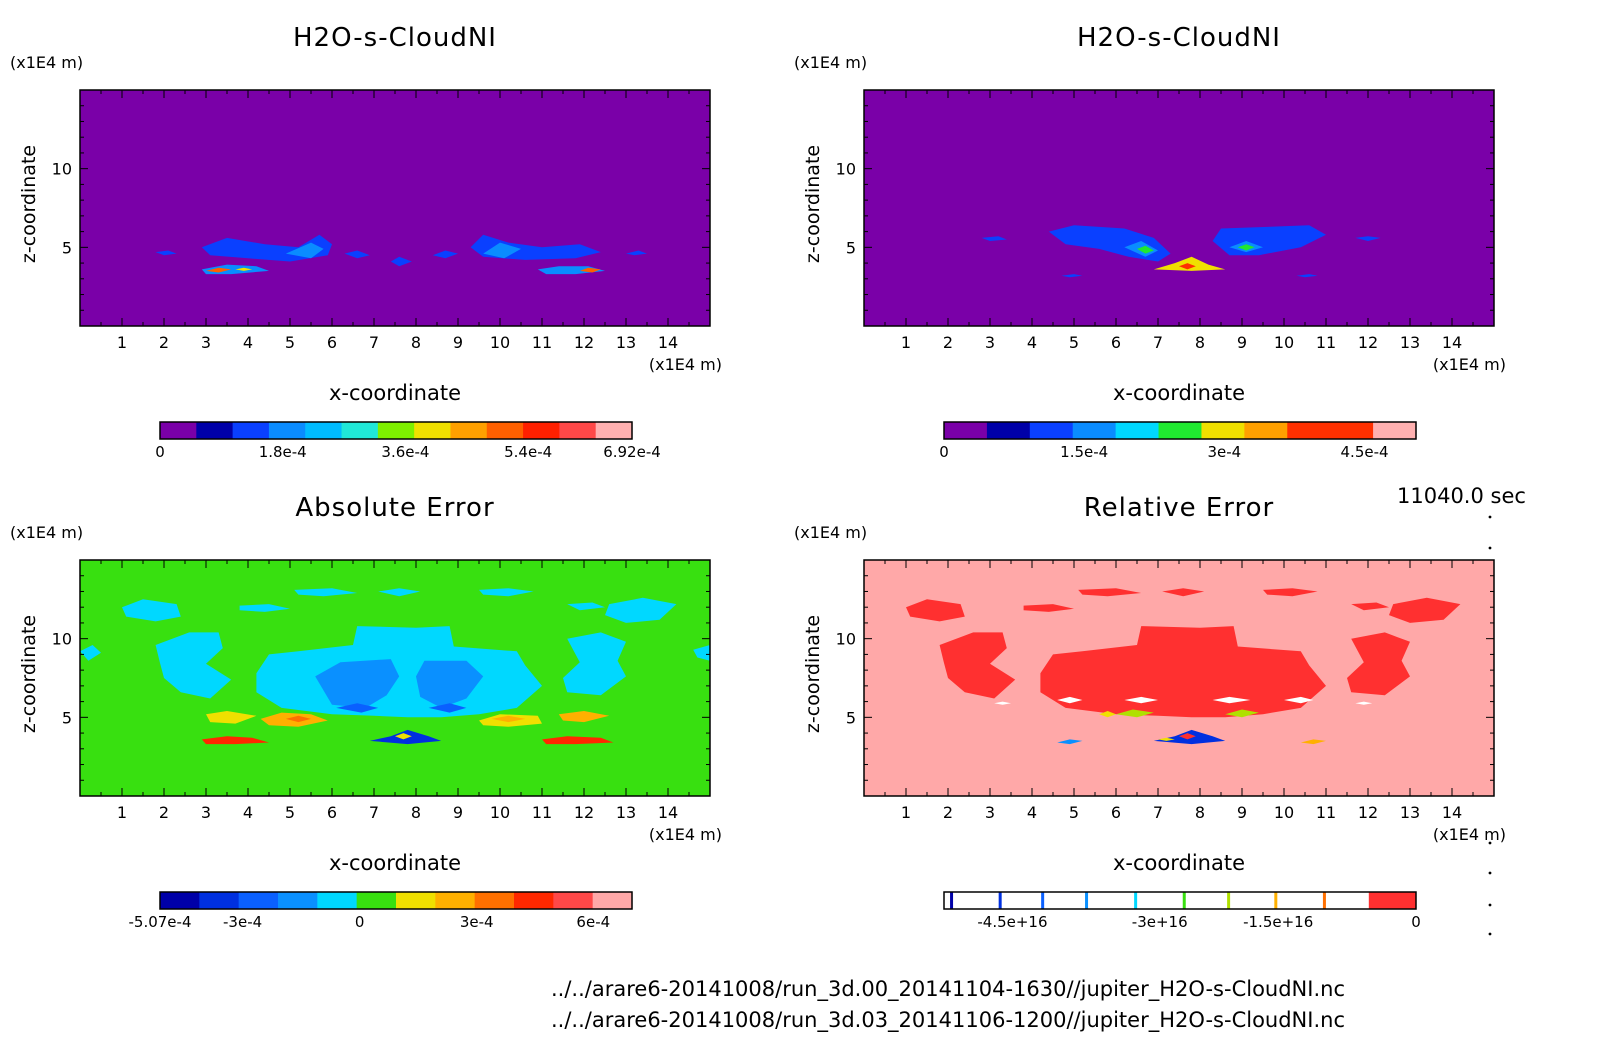  I want to click on contour-fields, so click(1181, 251).